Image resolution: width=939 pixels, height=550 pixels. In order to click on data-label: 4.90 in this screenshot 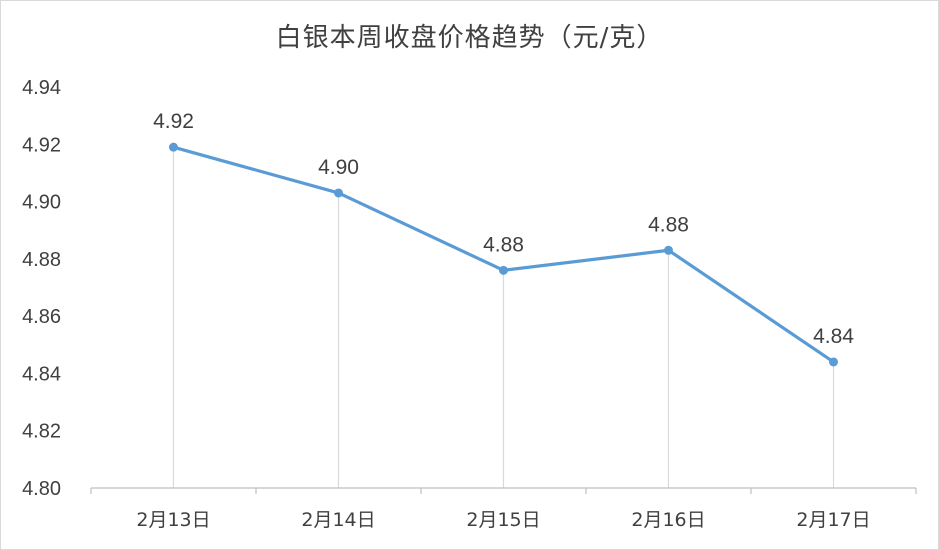, I will do `click(338, 167)`.